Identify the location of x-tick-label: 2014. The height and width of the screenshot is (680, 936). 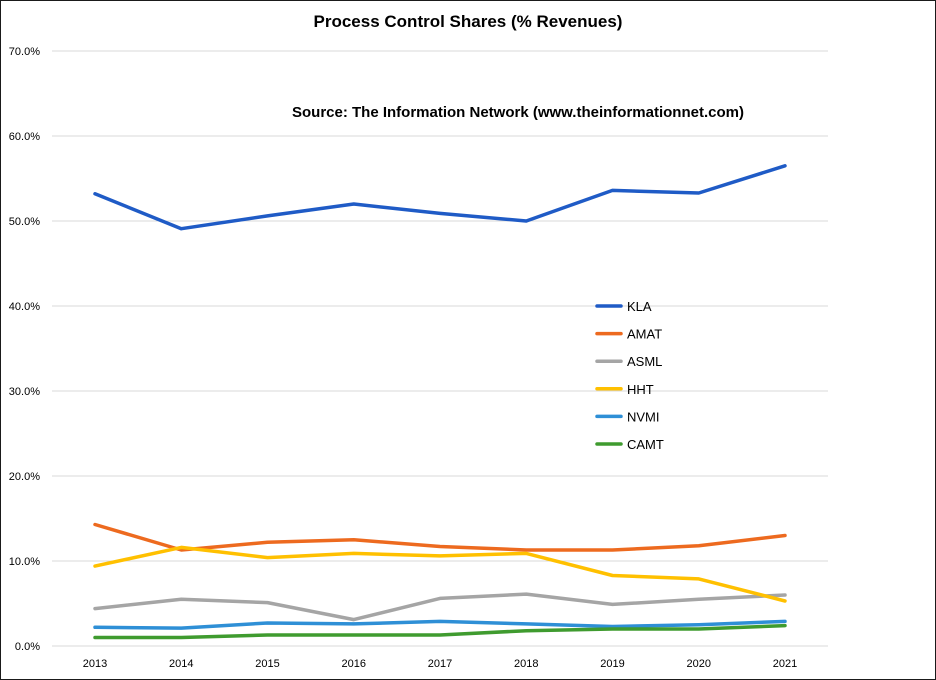
(181, 664).